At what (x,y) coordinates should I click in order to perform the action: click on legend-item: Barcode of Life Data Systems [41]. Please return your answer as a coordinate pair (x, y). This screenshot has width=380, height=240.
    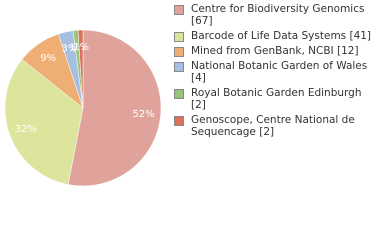
    Looking at the image, I should click on (272, 36).